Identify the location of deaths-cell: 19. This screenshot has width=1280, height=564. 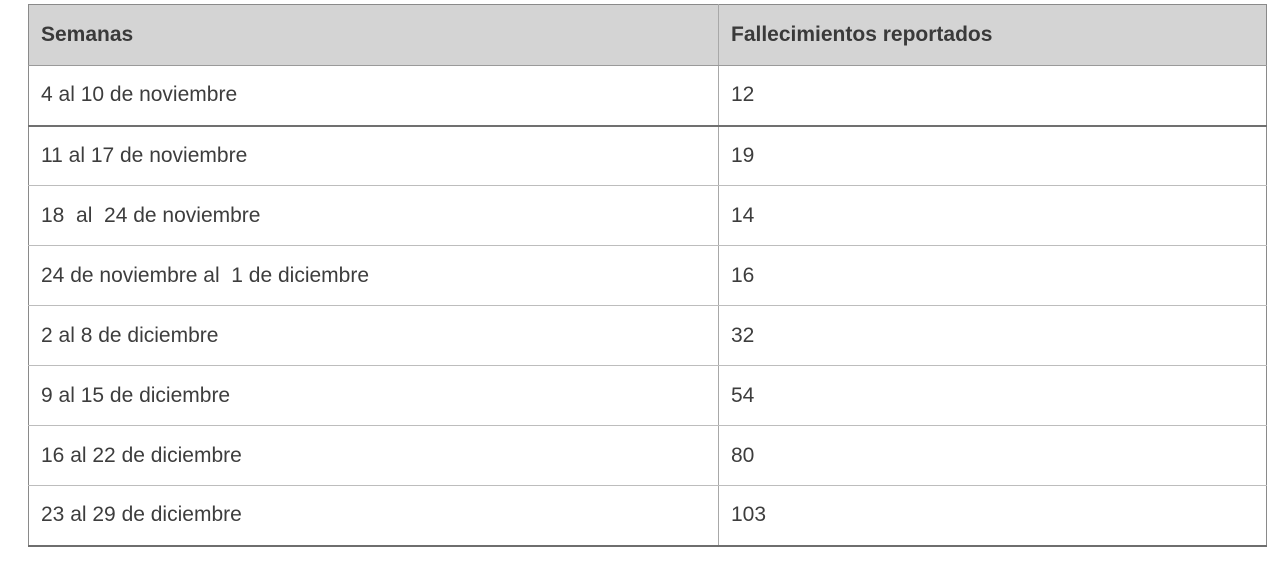
(992, 155).